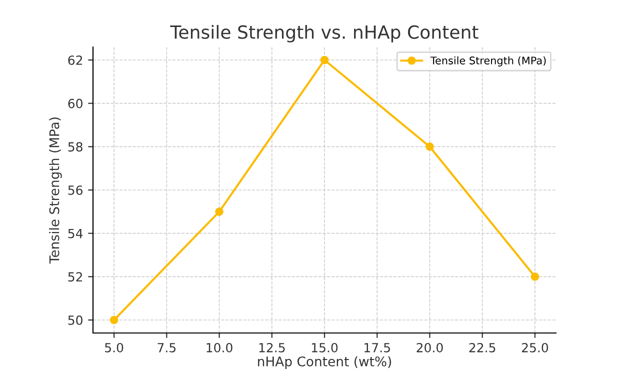 This screenshot has height=372, width=633. I want to click on x-tick-label: 22.5, so click(482, 347).